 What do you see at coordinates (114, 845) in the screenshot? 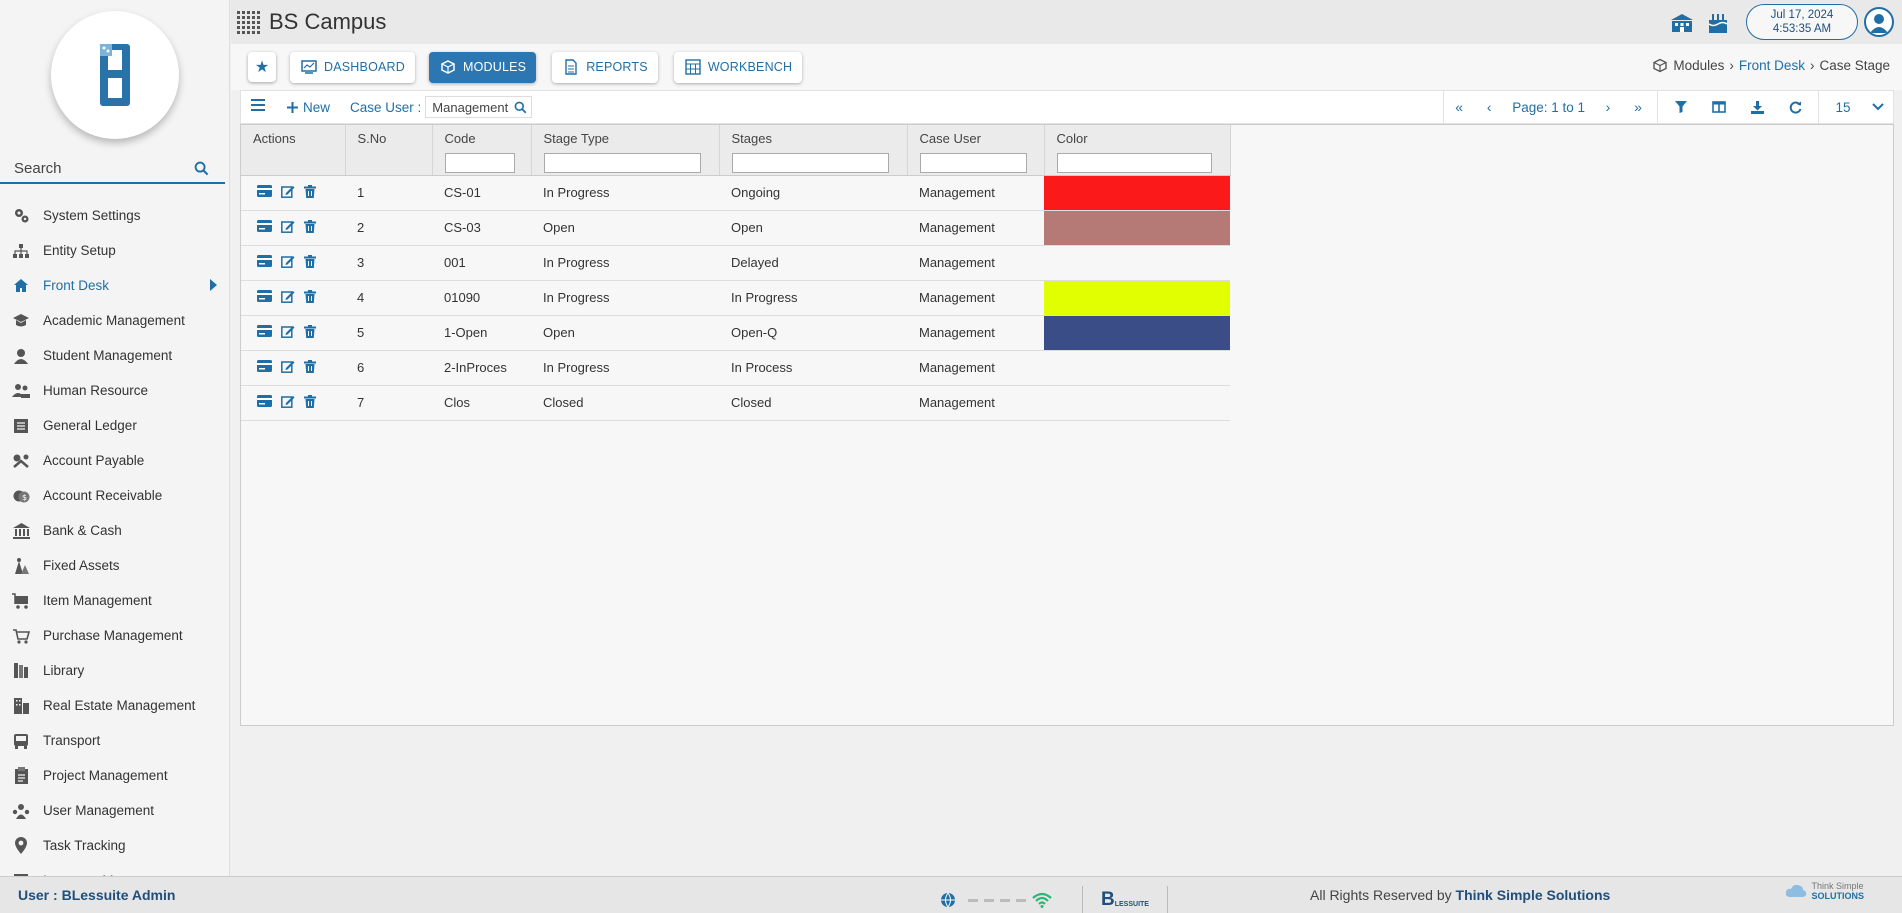
I see `sidebar-item-task-tracking: Task Tracking` at bounding box center [114, 845].